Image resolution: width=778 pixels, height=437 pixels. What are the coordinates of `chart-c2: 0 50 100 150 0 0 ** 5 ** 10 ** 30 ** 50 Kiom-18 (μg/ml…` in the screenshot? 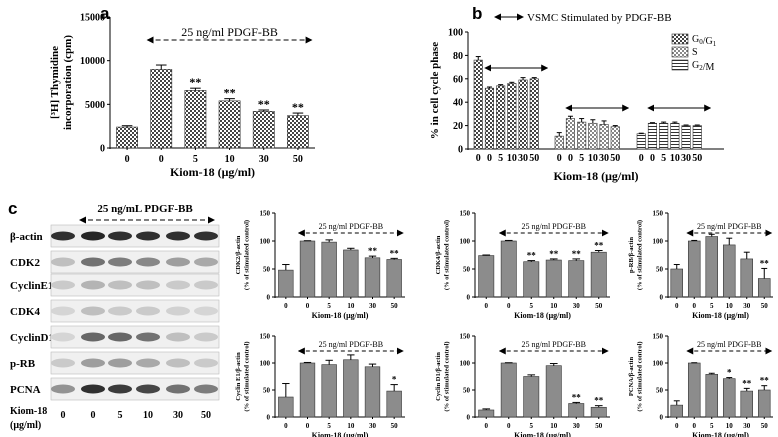 It's located at (522, 264).